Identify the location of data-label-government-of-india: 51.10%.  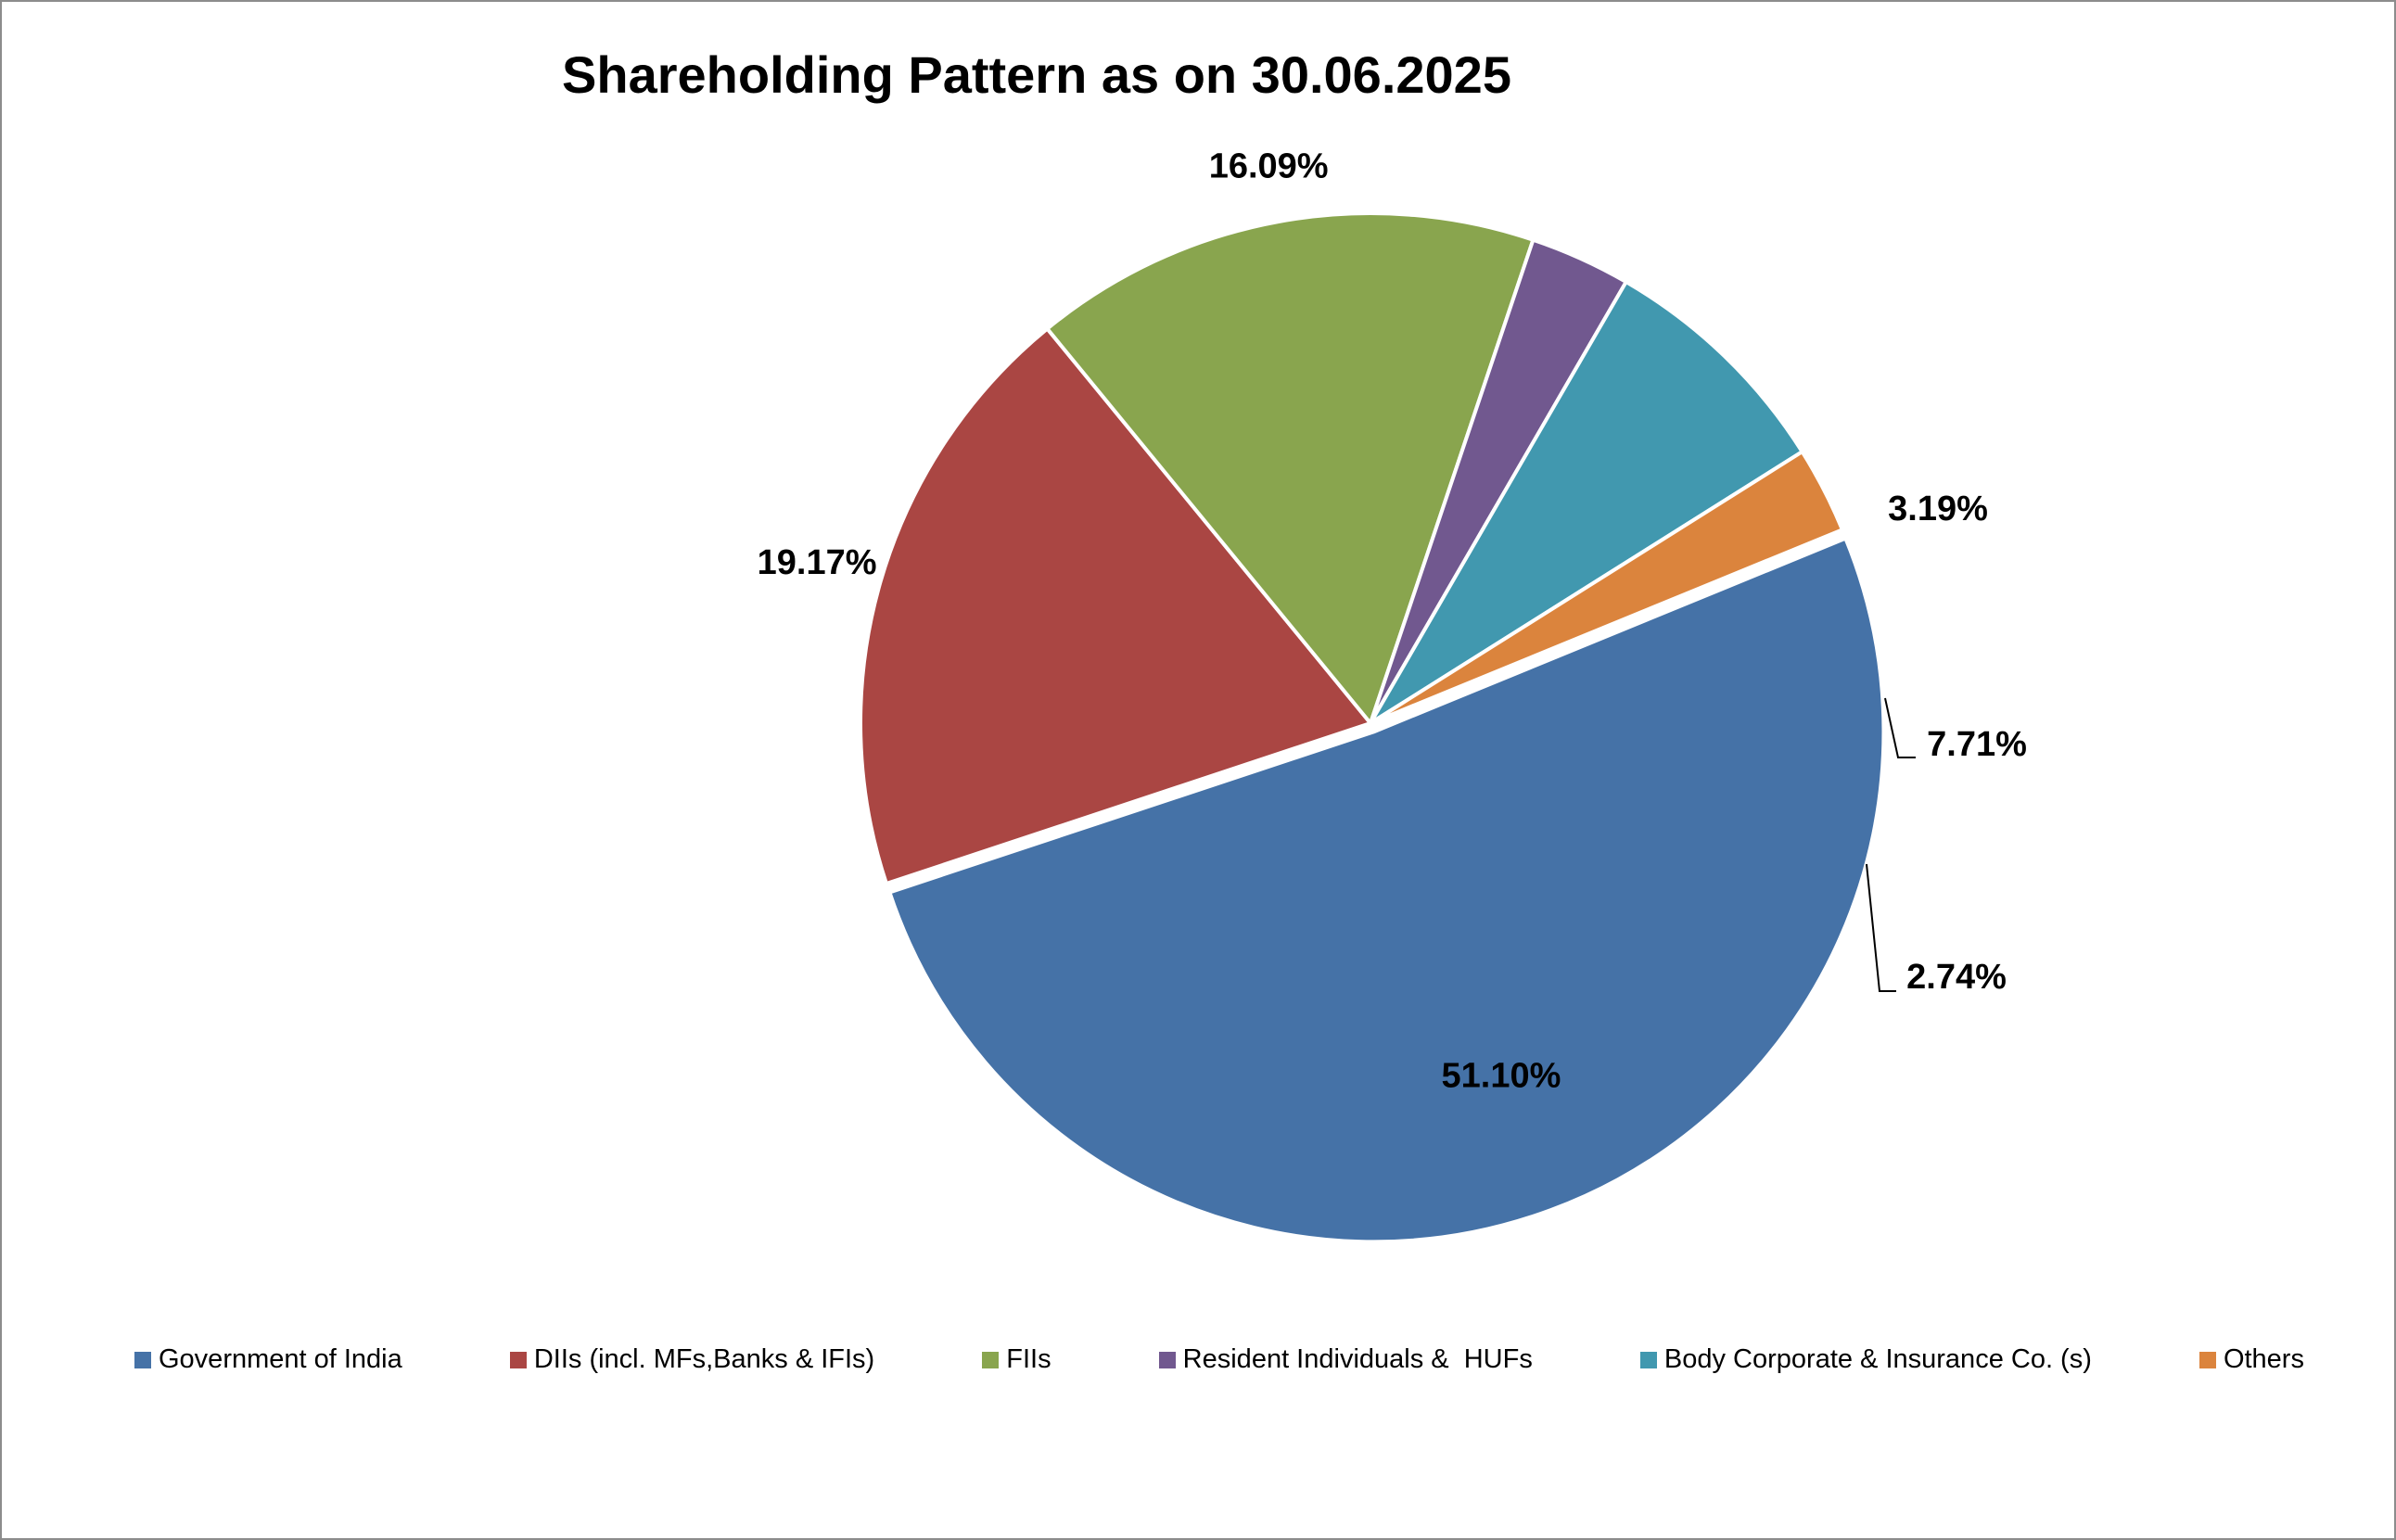
(1501, 1076).